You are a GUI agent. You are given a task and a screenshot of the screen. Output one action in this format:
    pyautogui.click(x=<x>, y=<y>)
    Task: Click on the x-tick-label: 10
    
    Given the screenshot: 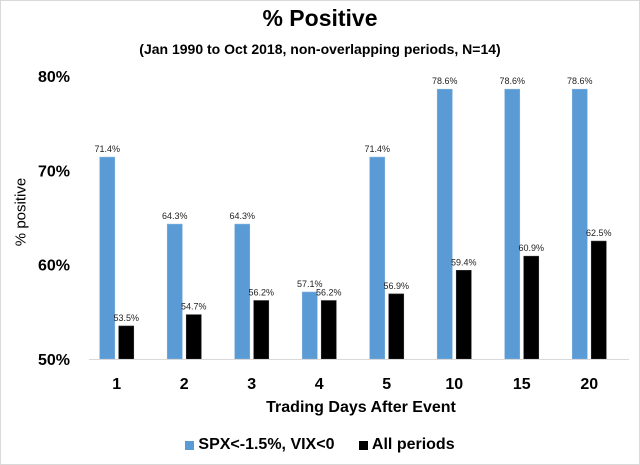 What is the action you would take?
    pyautogui.click(x=454, y=384)
    